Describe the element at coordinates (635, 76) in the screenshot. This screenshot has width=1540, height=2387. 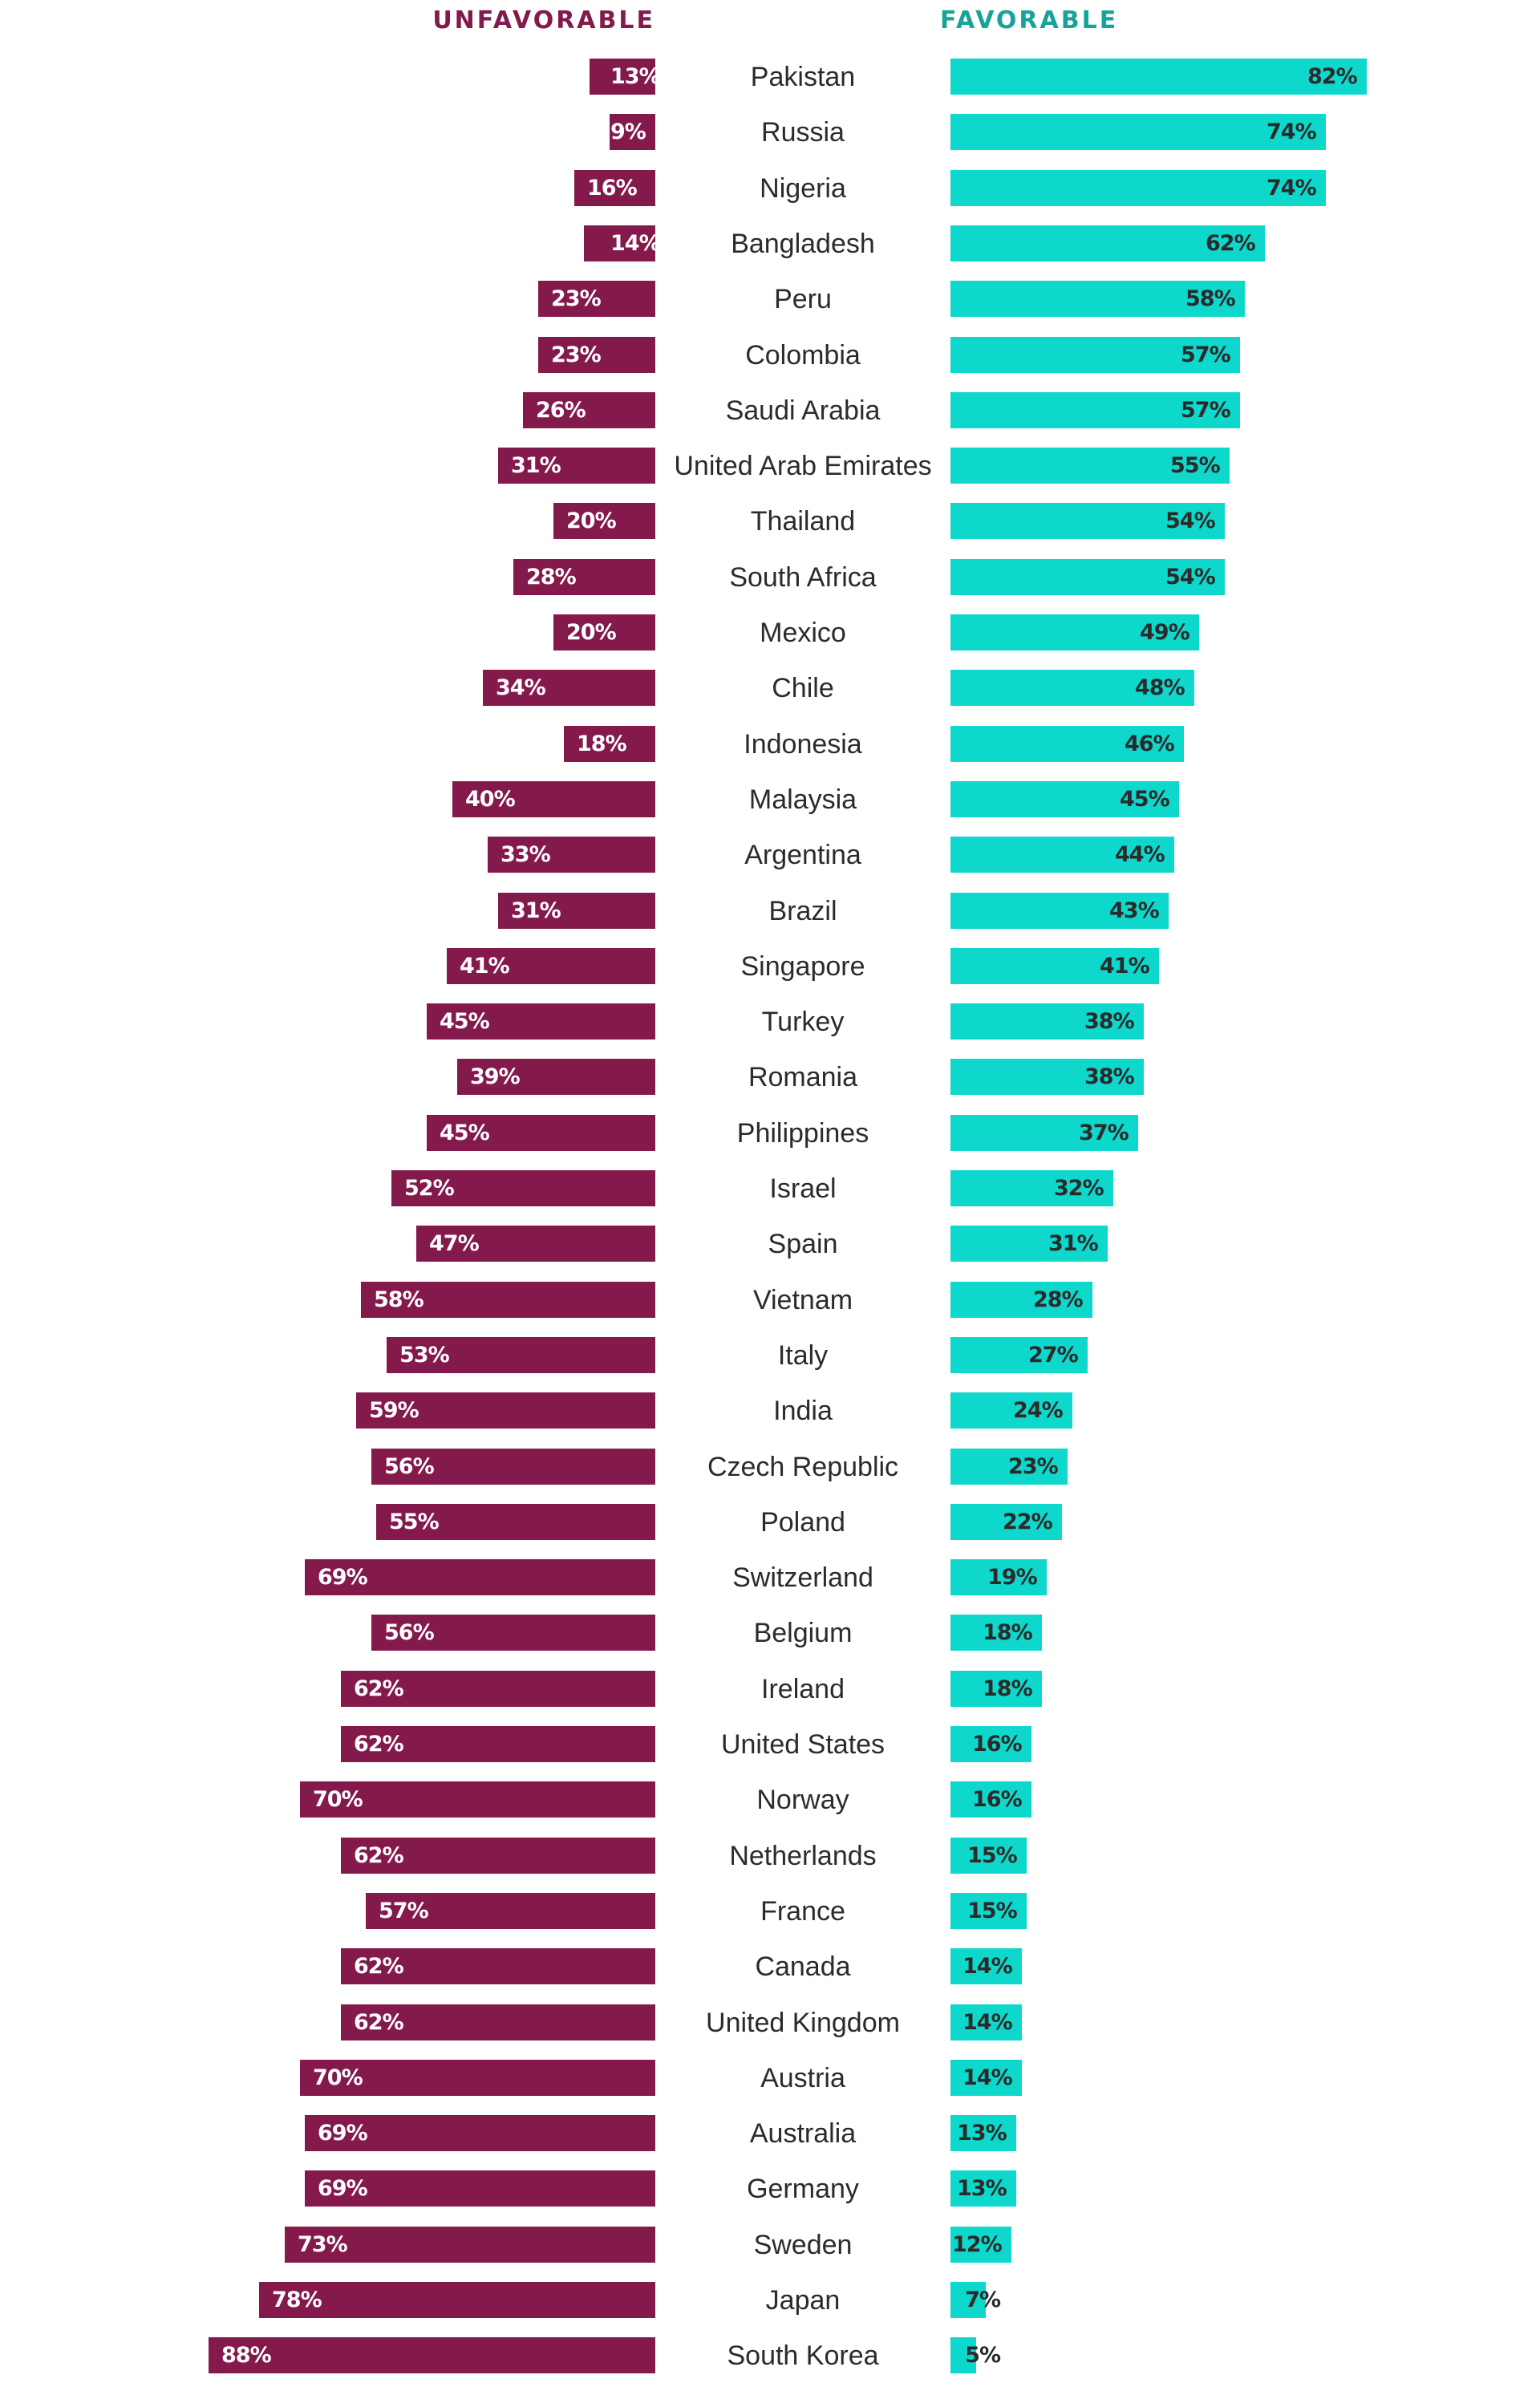
I see `unfavorable-value-label: 13%` at that location.